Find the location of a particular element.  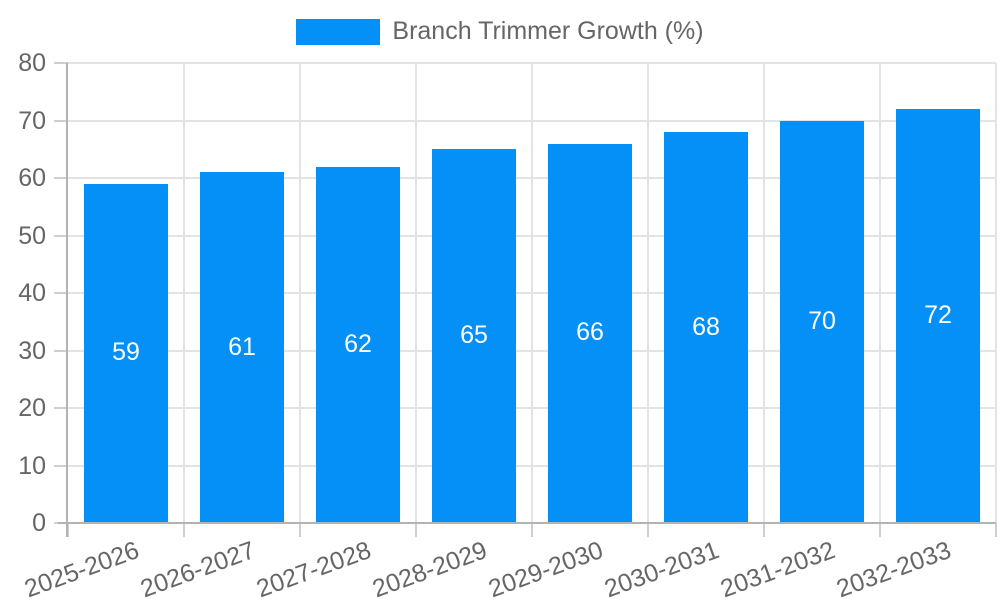

bar-value-label: 65 is located at coordinates (474, 335).